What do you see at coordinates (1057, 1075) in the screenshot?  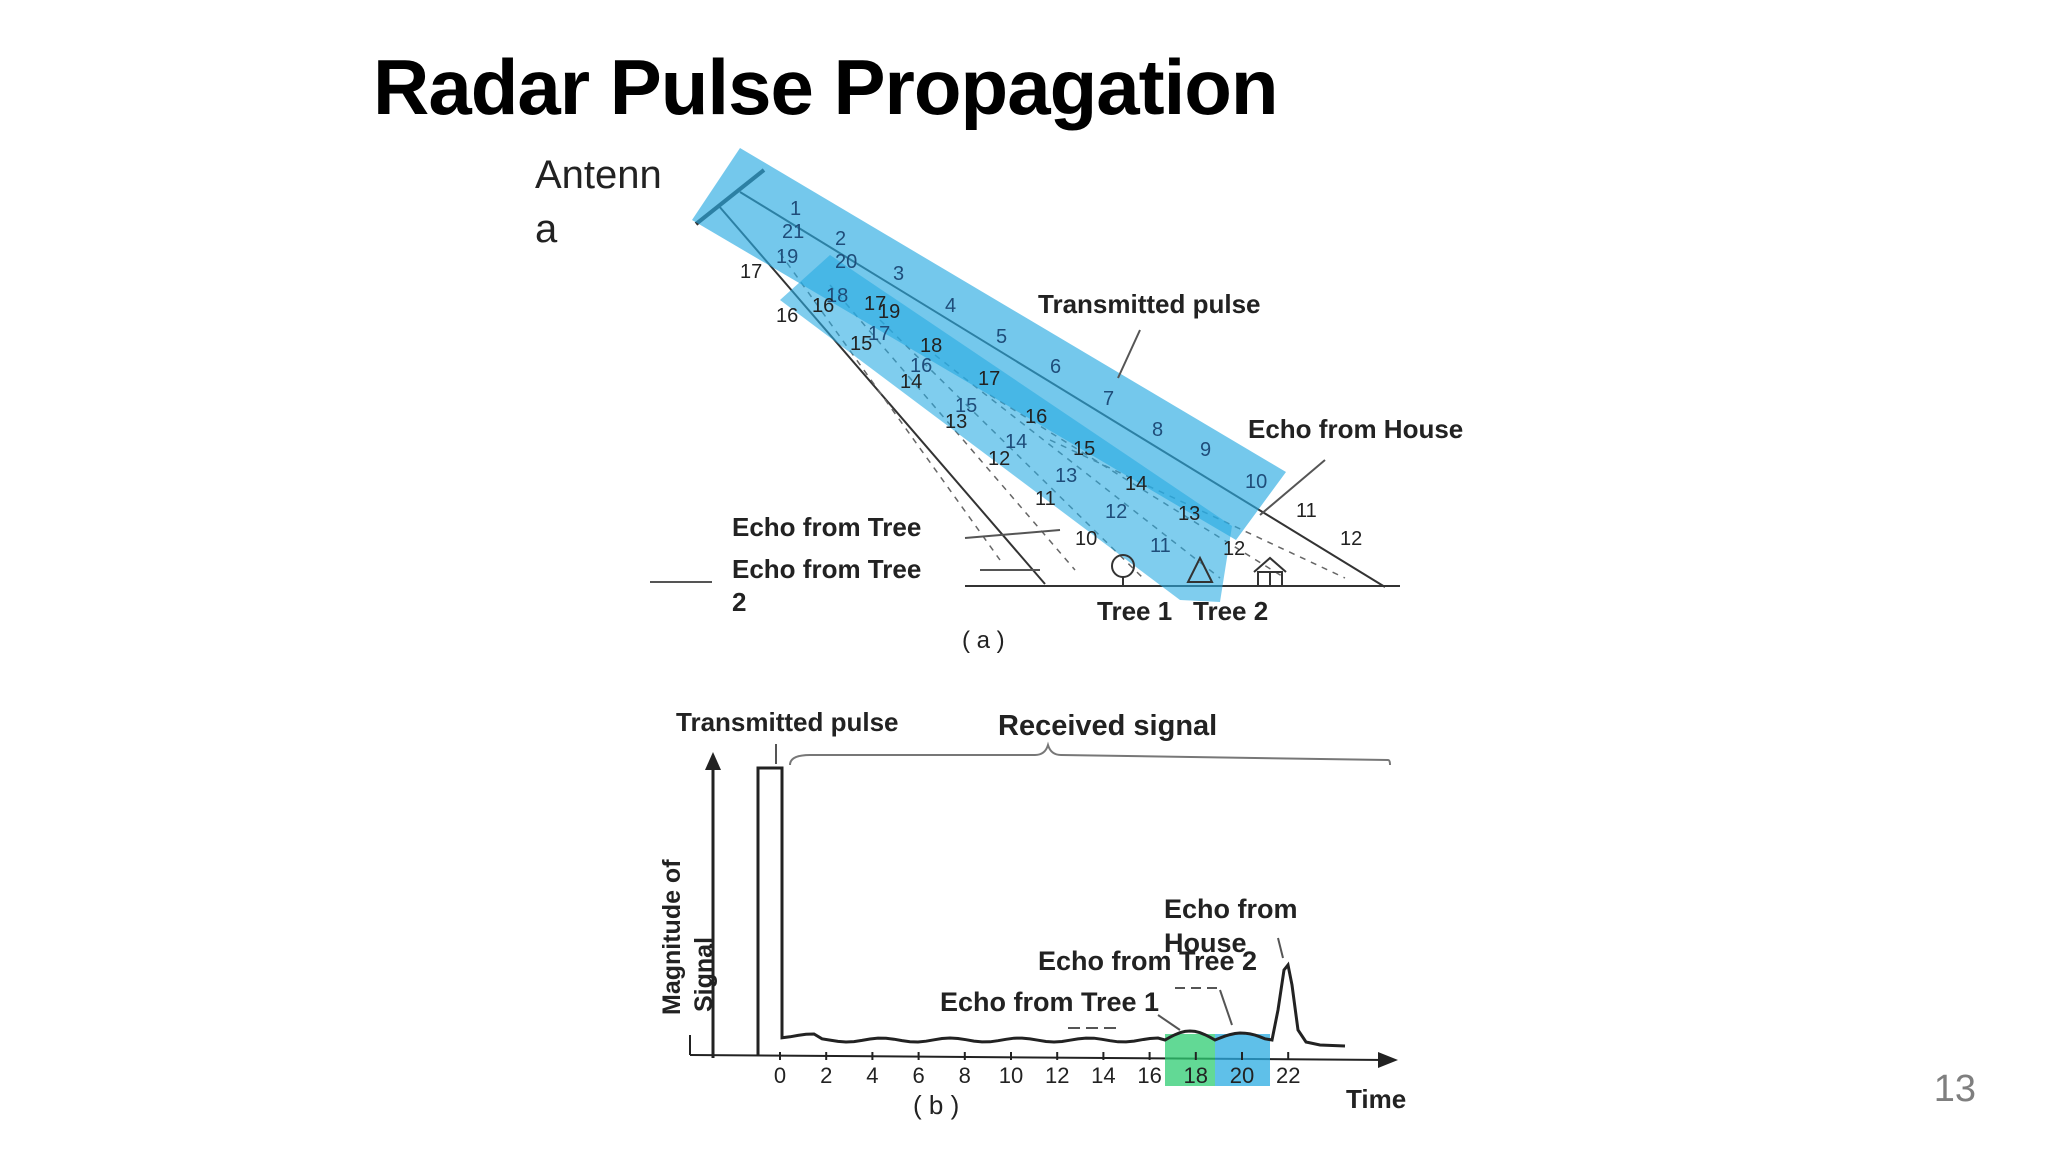 I see `x-tick-label: 12` at bounding box center [1057, 1075].